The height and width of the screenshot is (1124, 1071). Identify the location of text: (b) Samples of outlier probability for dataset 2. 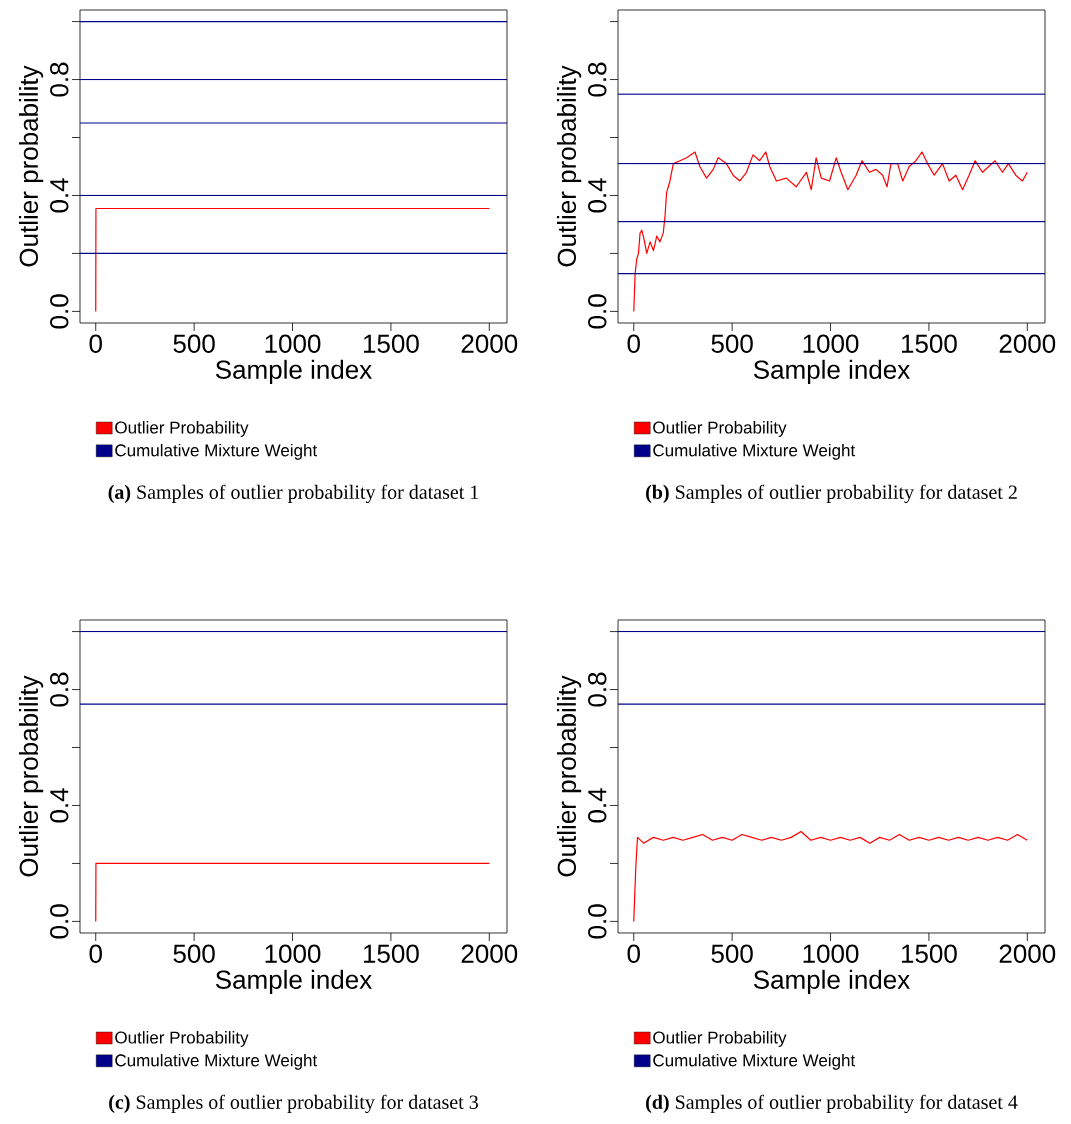
(831, 494).